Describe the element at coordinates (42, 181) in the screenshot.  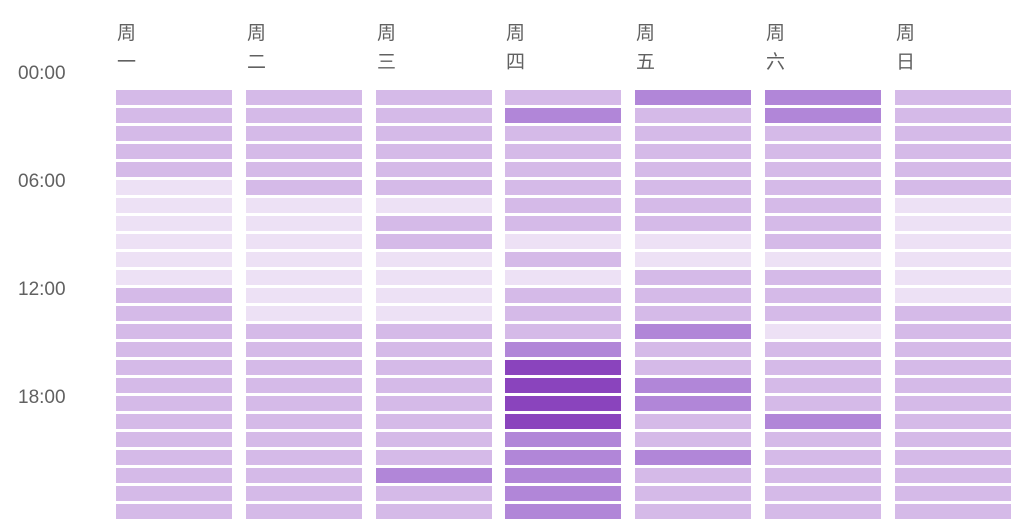
I see `time-label-0600: 06:00` at that location.